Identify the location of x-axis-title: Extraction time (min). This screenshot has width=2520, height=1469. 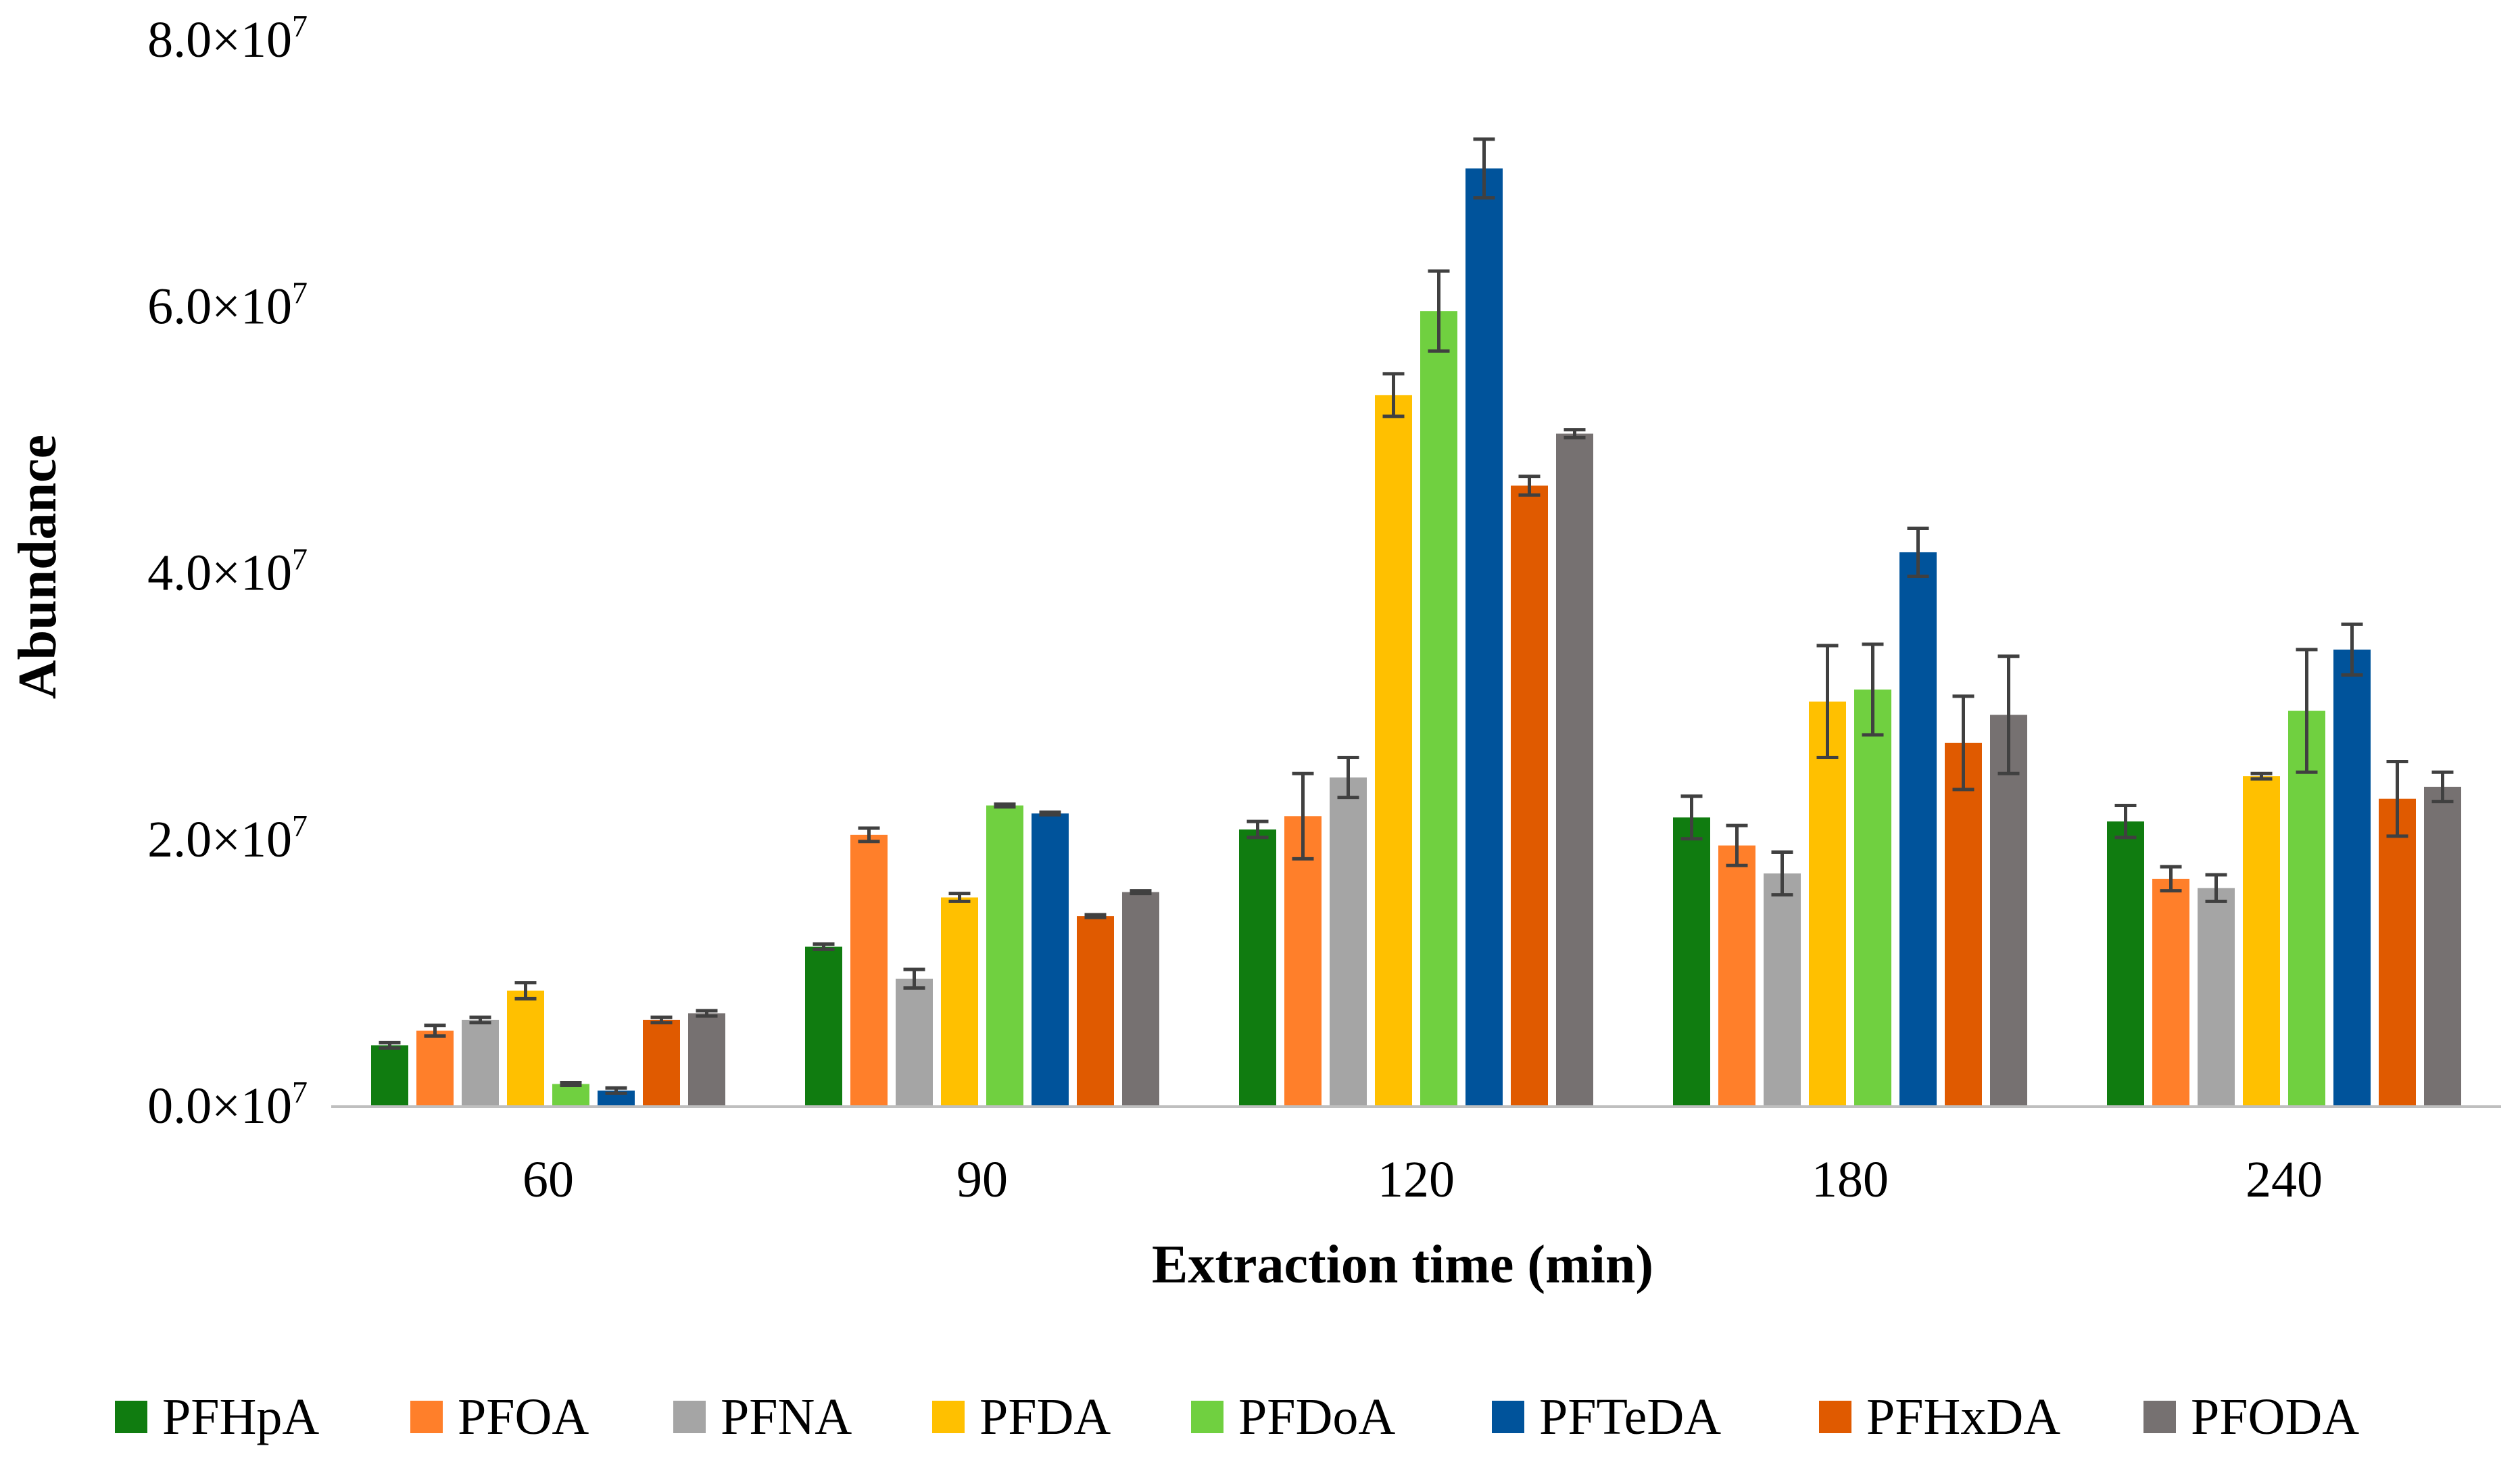
(1402, 1265).